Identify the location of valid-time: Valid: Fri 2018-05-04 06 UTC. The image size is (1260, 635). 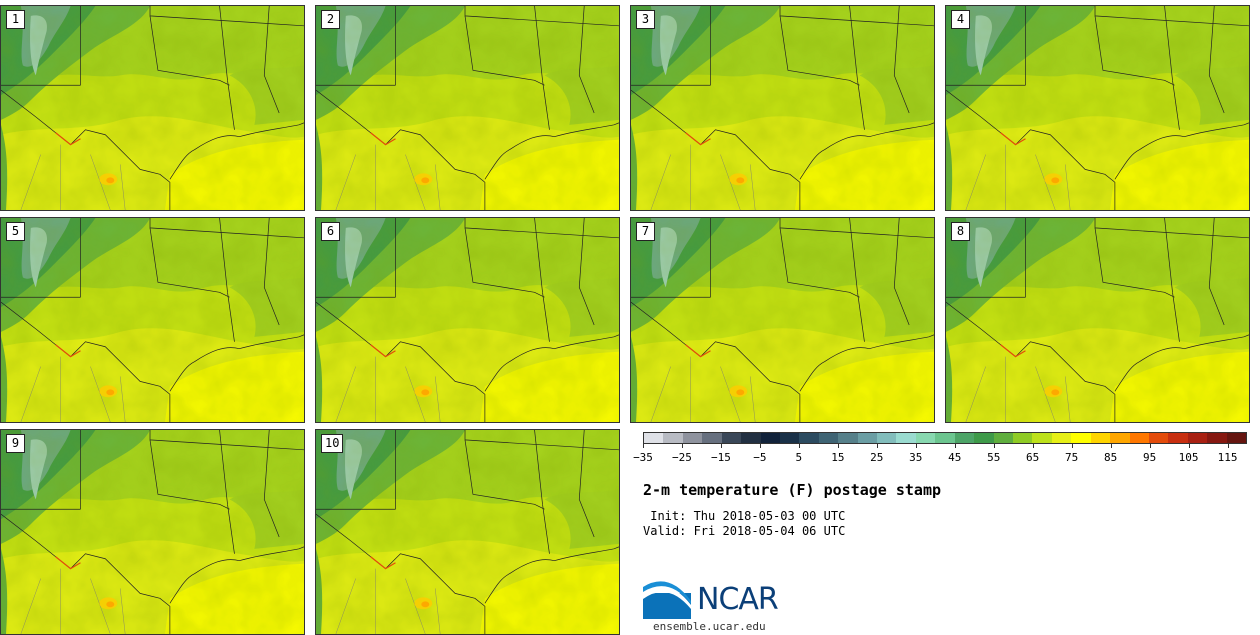
(744, 531).